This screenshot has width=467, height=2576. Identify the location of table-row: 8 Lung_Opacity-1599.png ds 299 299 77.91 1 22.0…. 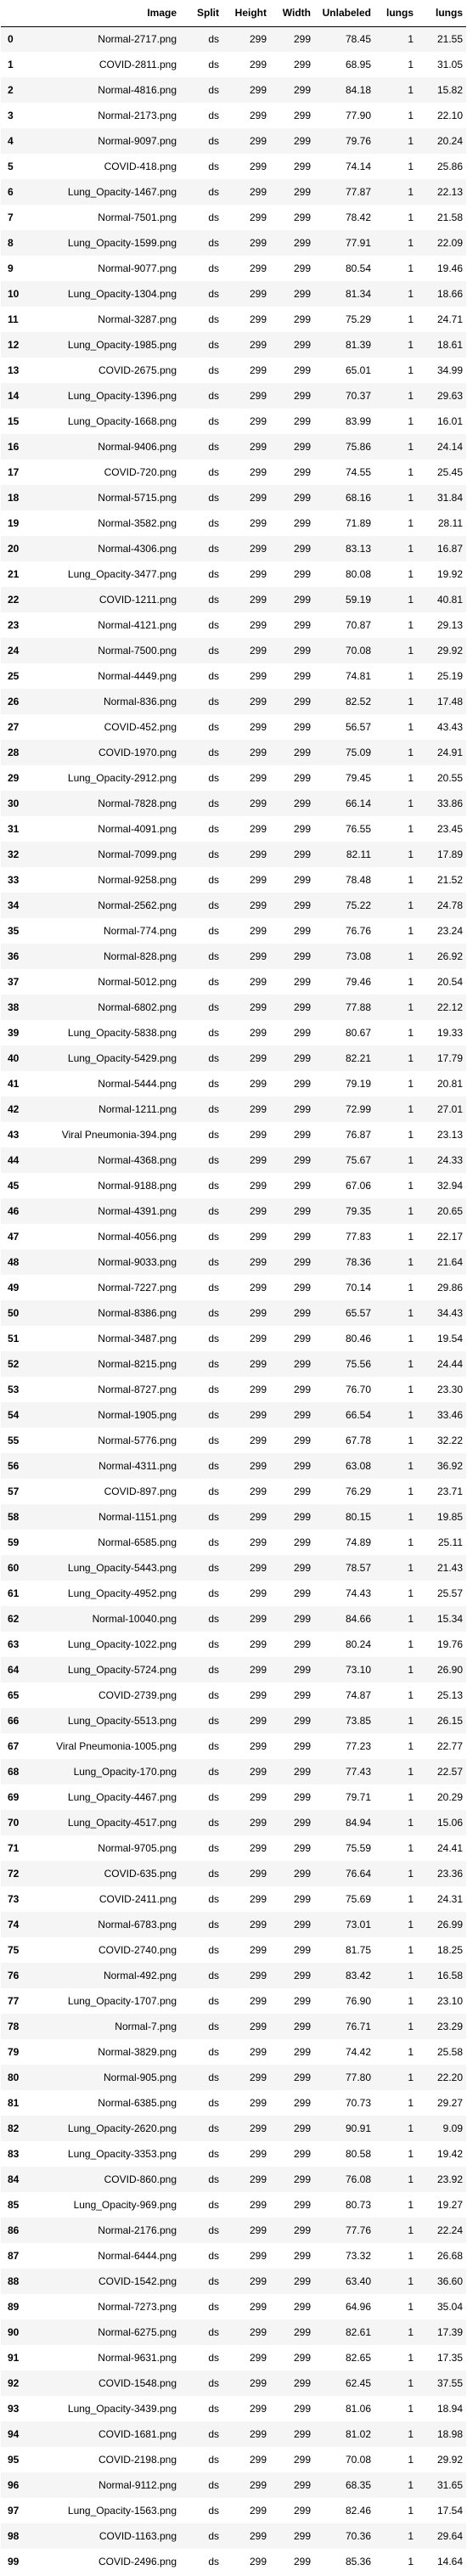
(233, 243).